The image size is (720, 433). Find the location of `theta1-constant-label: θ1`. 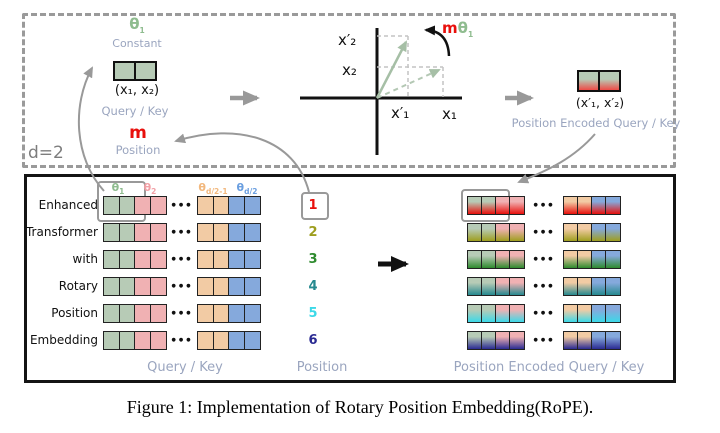

theta1-constant-label: θ1 is located at coordinates (137, 25).